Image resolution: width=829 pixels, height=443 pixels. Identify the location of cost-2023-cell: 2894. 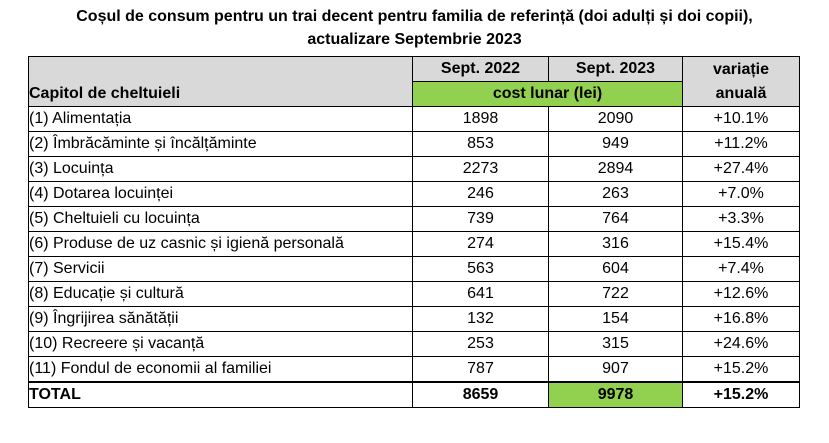
(615, 169).